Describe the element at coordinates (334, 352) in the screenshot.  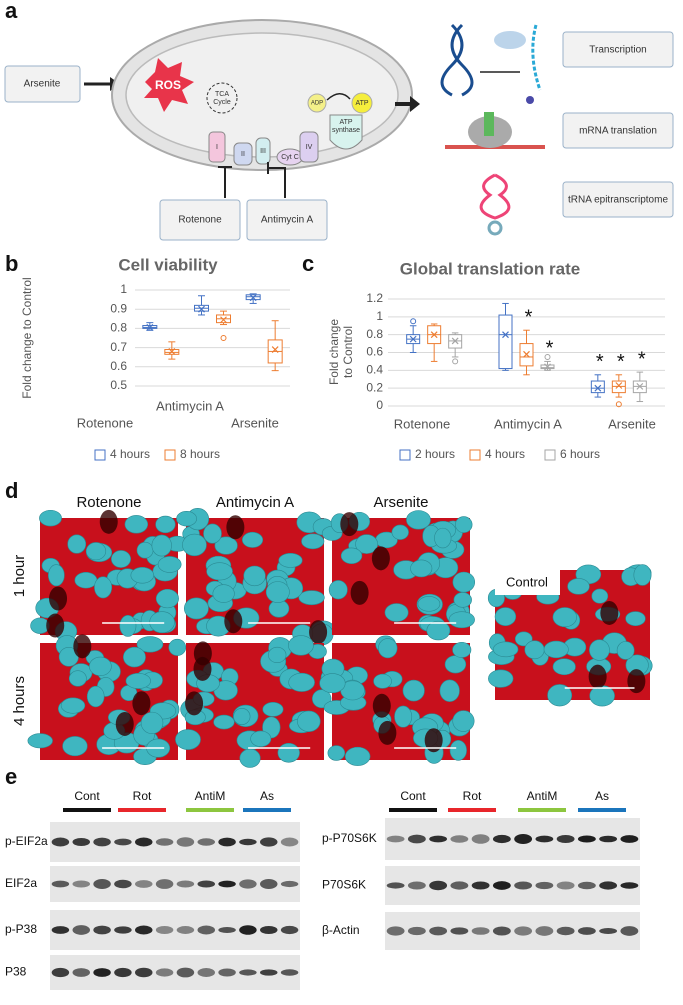
I see `y-axis-label: Fold change` at that location.